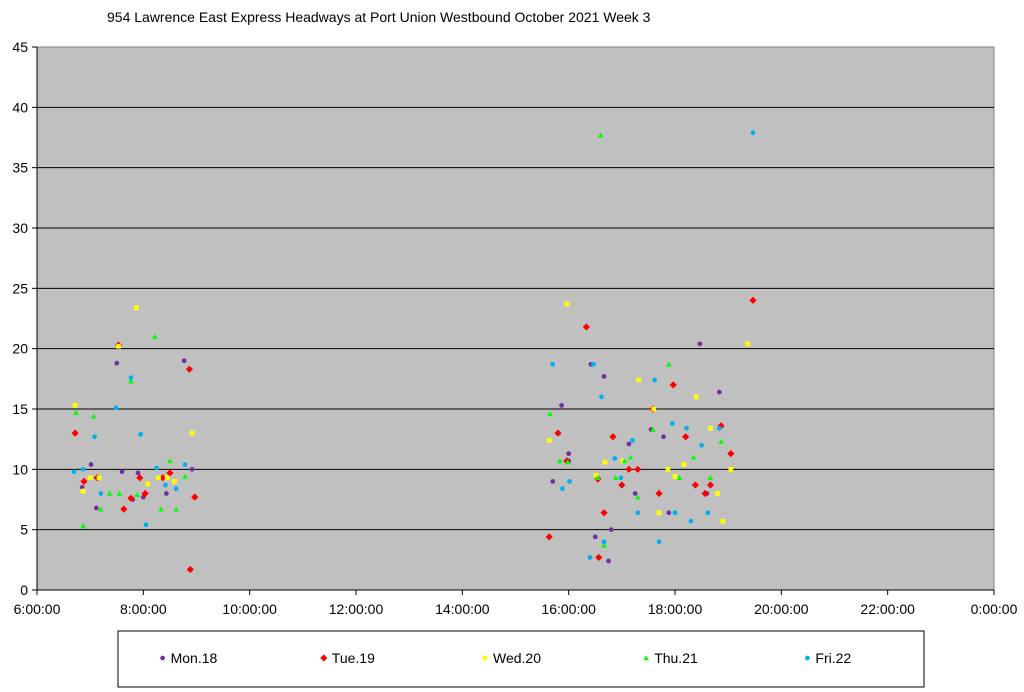  What do you see at coordinates (356, 609) in the screenshot?
I see `x-tick-label: 12:00:00` at bounding box center [356, 609].